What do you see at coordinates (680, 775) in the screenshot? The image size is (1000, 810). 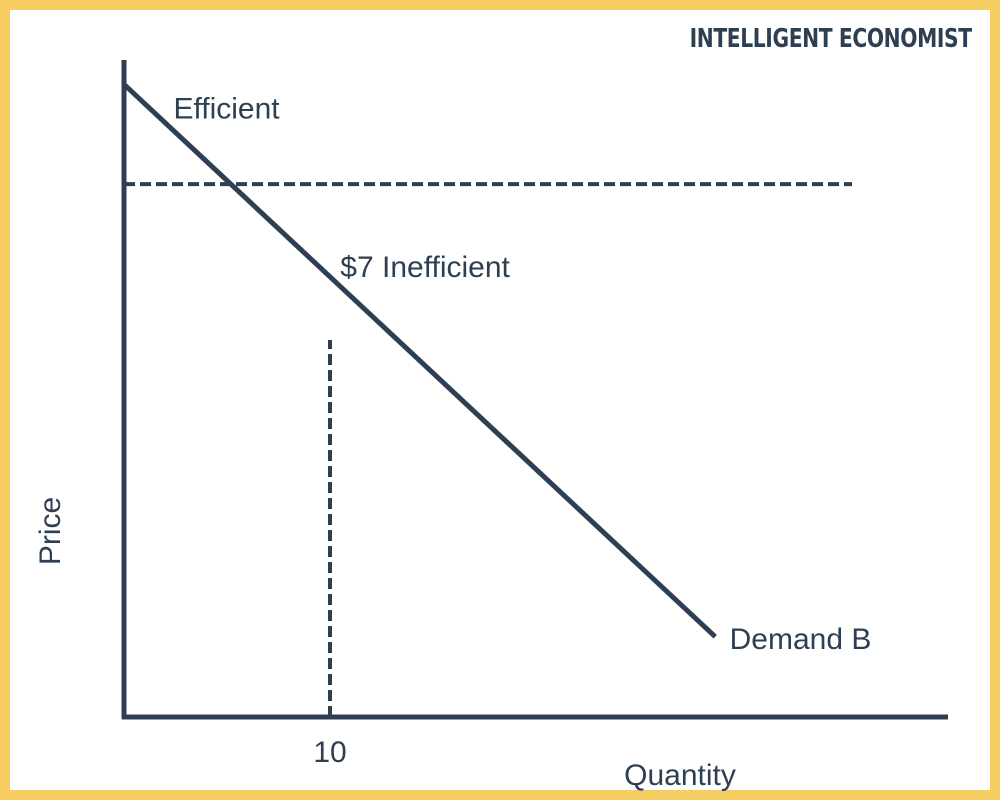 I see `x-axis-label: Quantity` at bounding box center [680, 775].